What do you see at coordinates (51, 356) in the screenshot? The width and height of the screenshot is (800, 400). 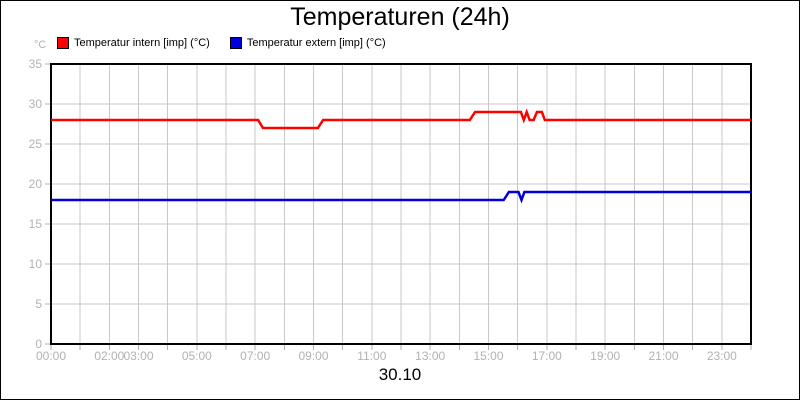 I see `x-tick-label: 00:00` at bounding box center [51, 356].